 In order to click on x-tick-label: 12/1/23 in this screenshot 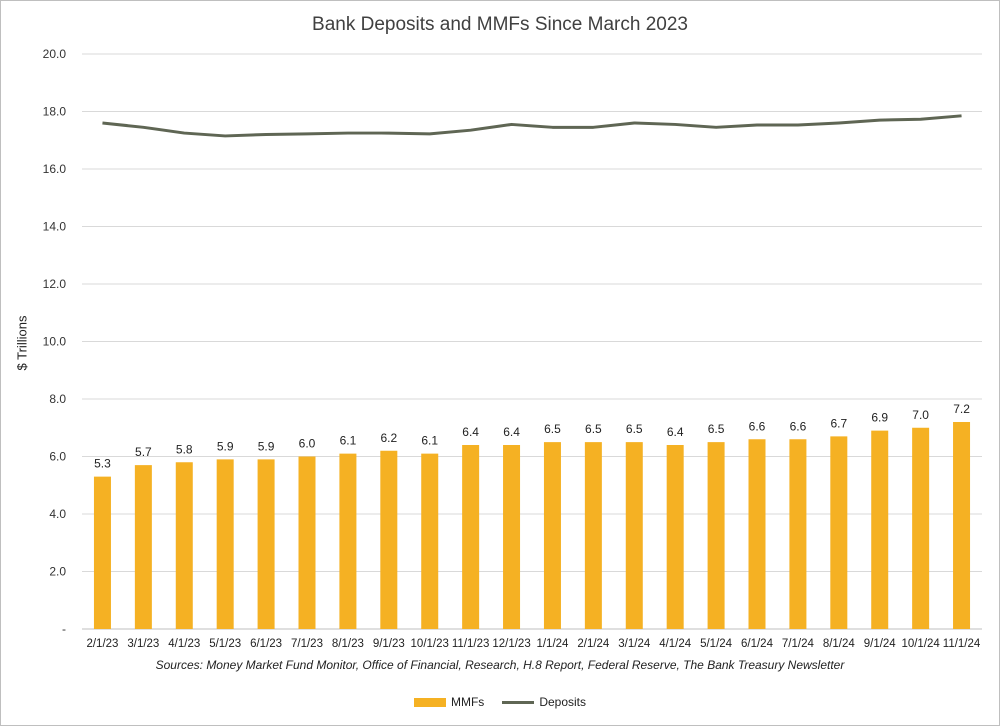, I will do `click(511, 644)`.